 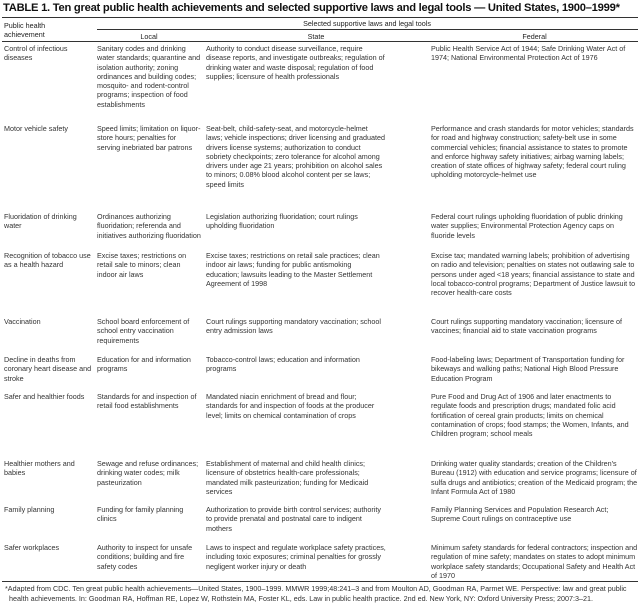 I want to click on header-group: Selected supportive laws and legal tools, so click(x=367, y=23).